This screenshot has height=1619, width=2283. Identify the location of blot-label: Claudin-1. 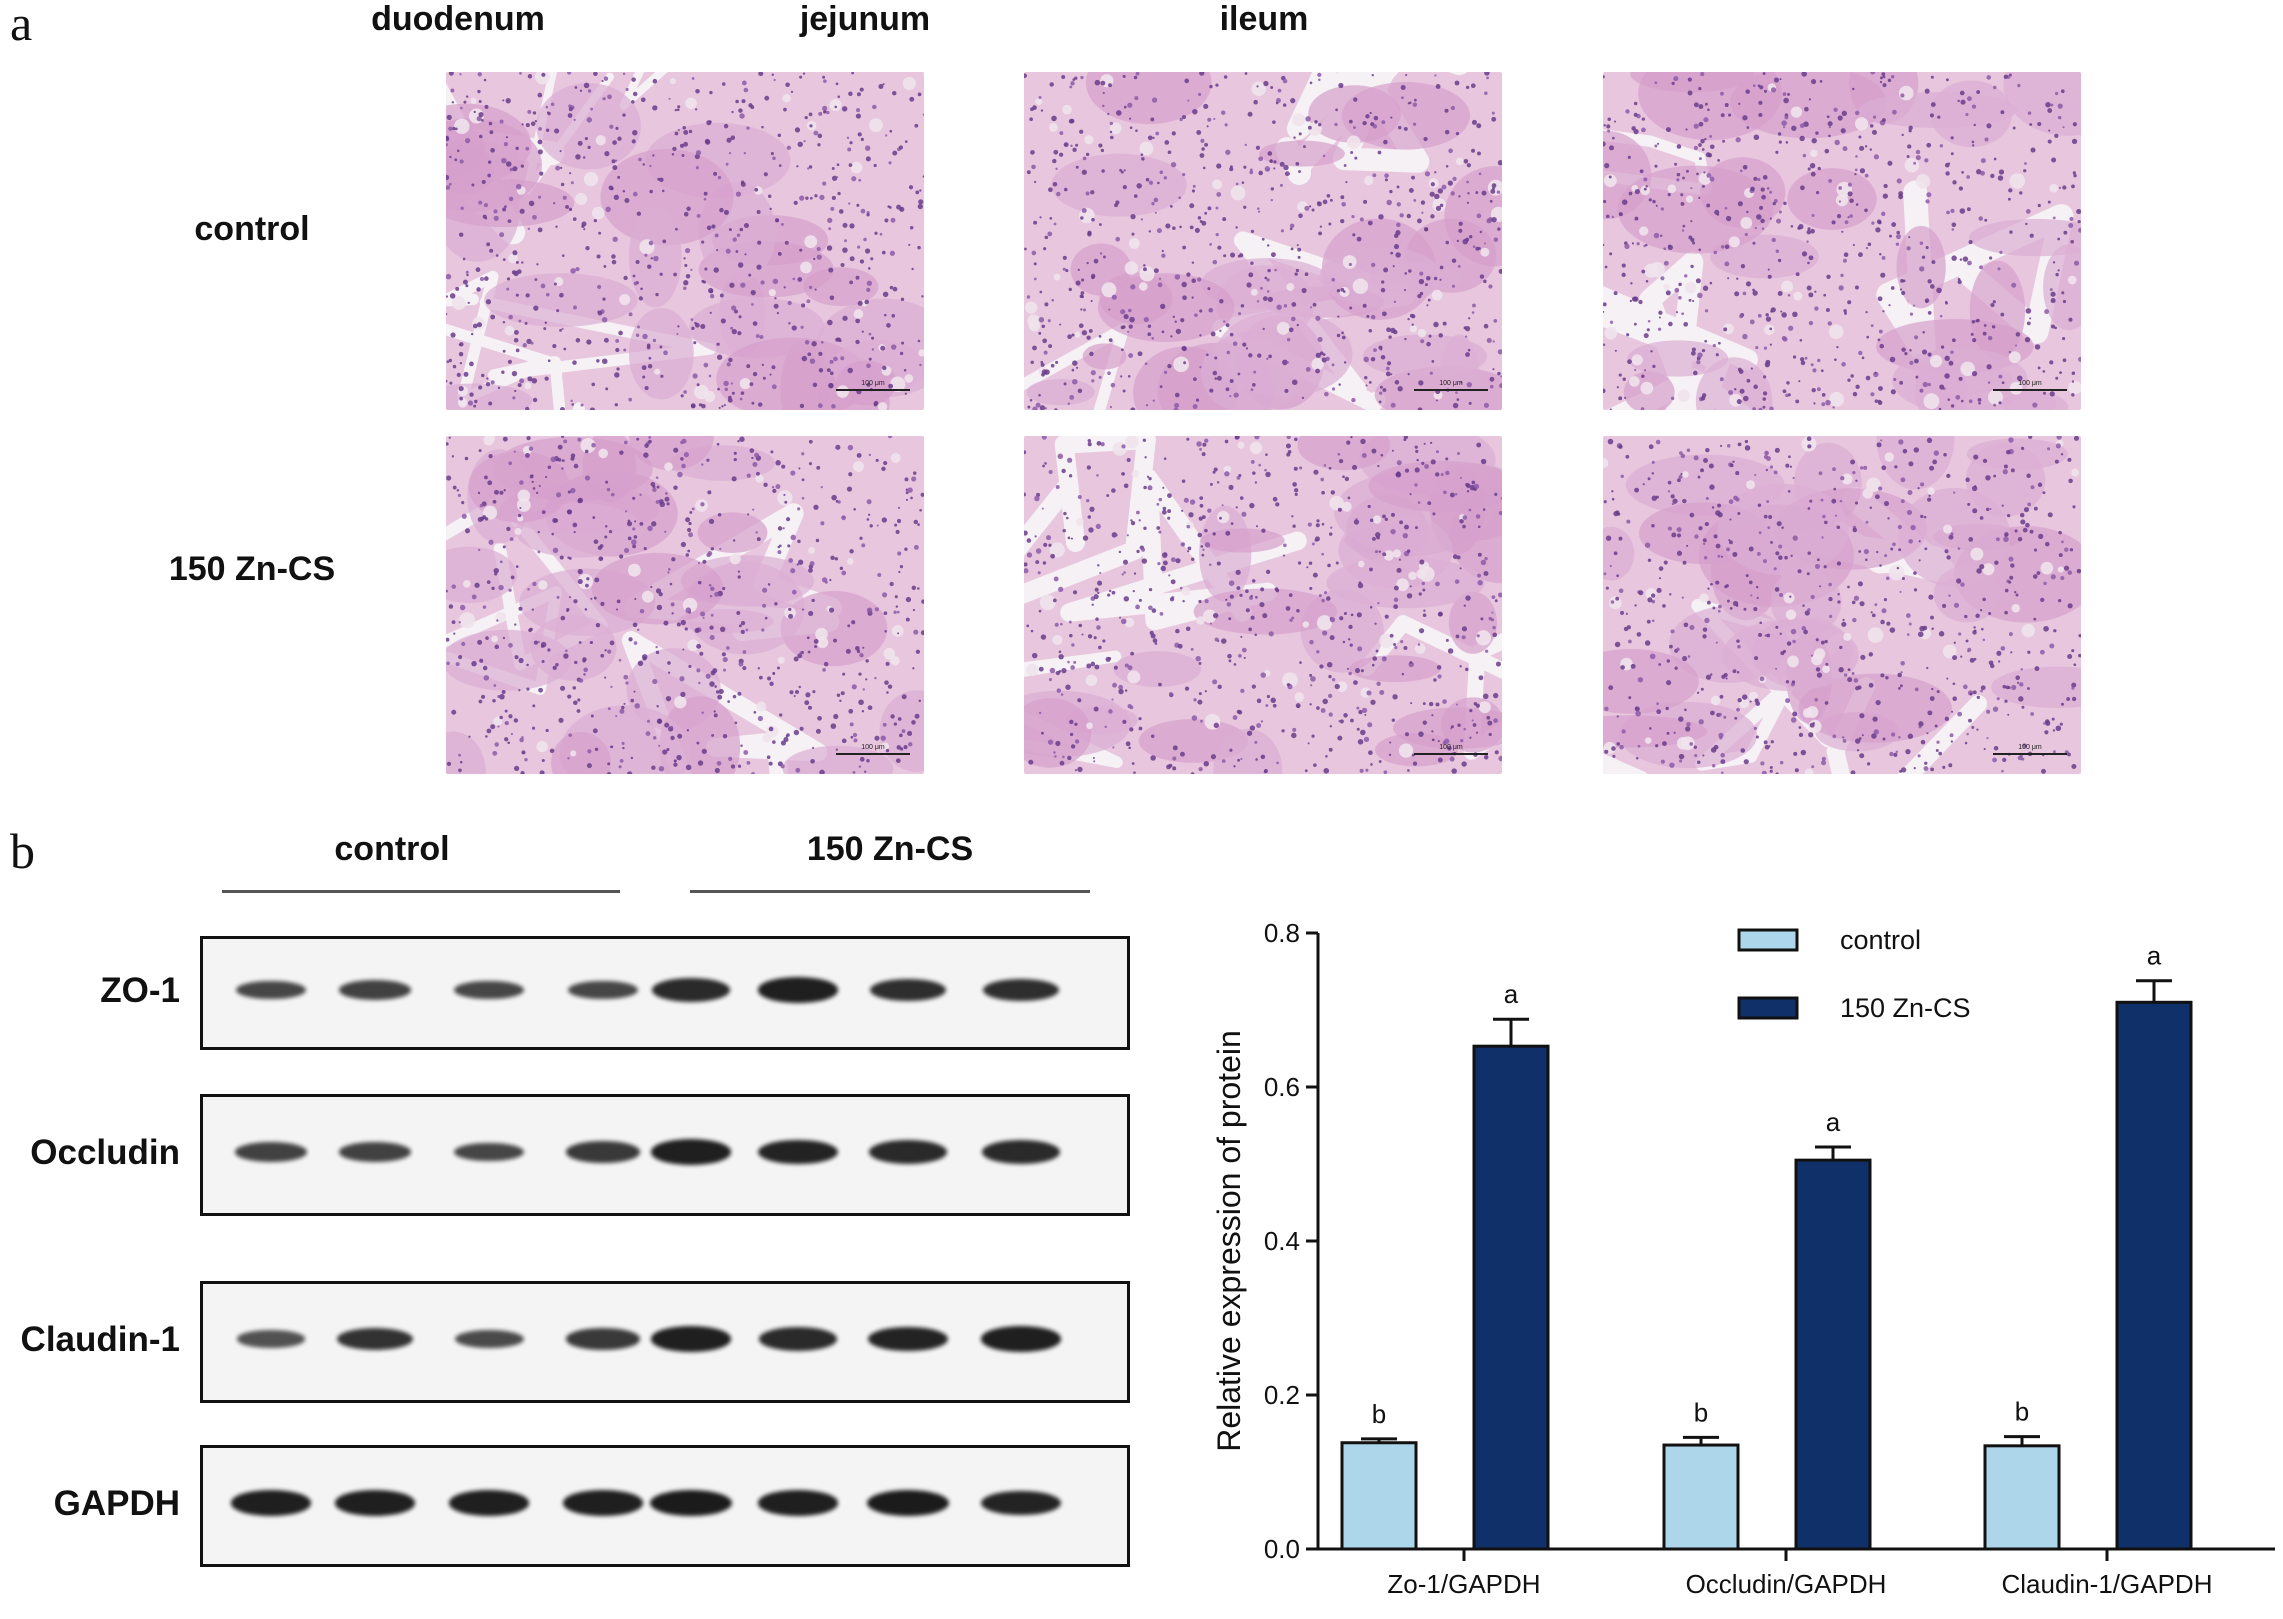
(100, 1339).